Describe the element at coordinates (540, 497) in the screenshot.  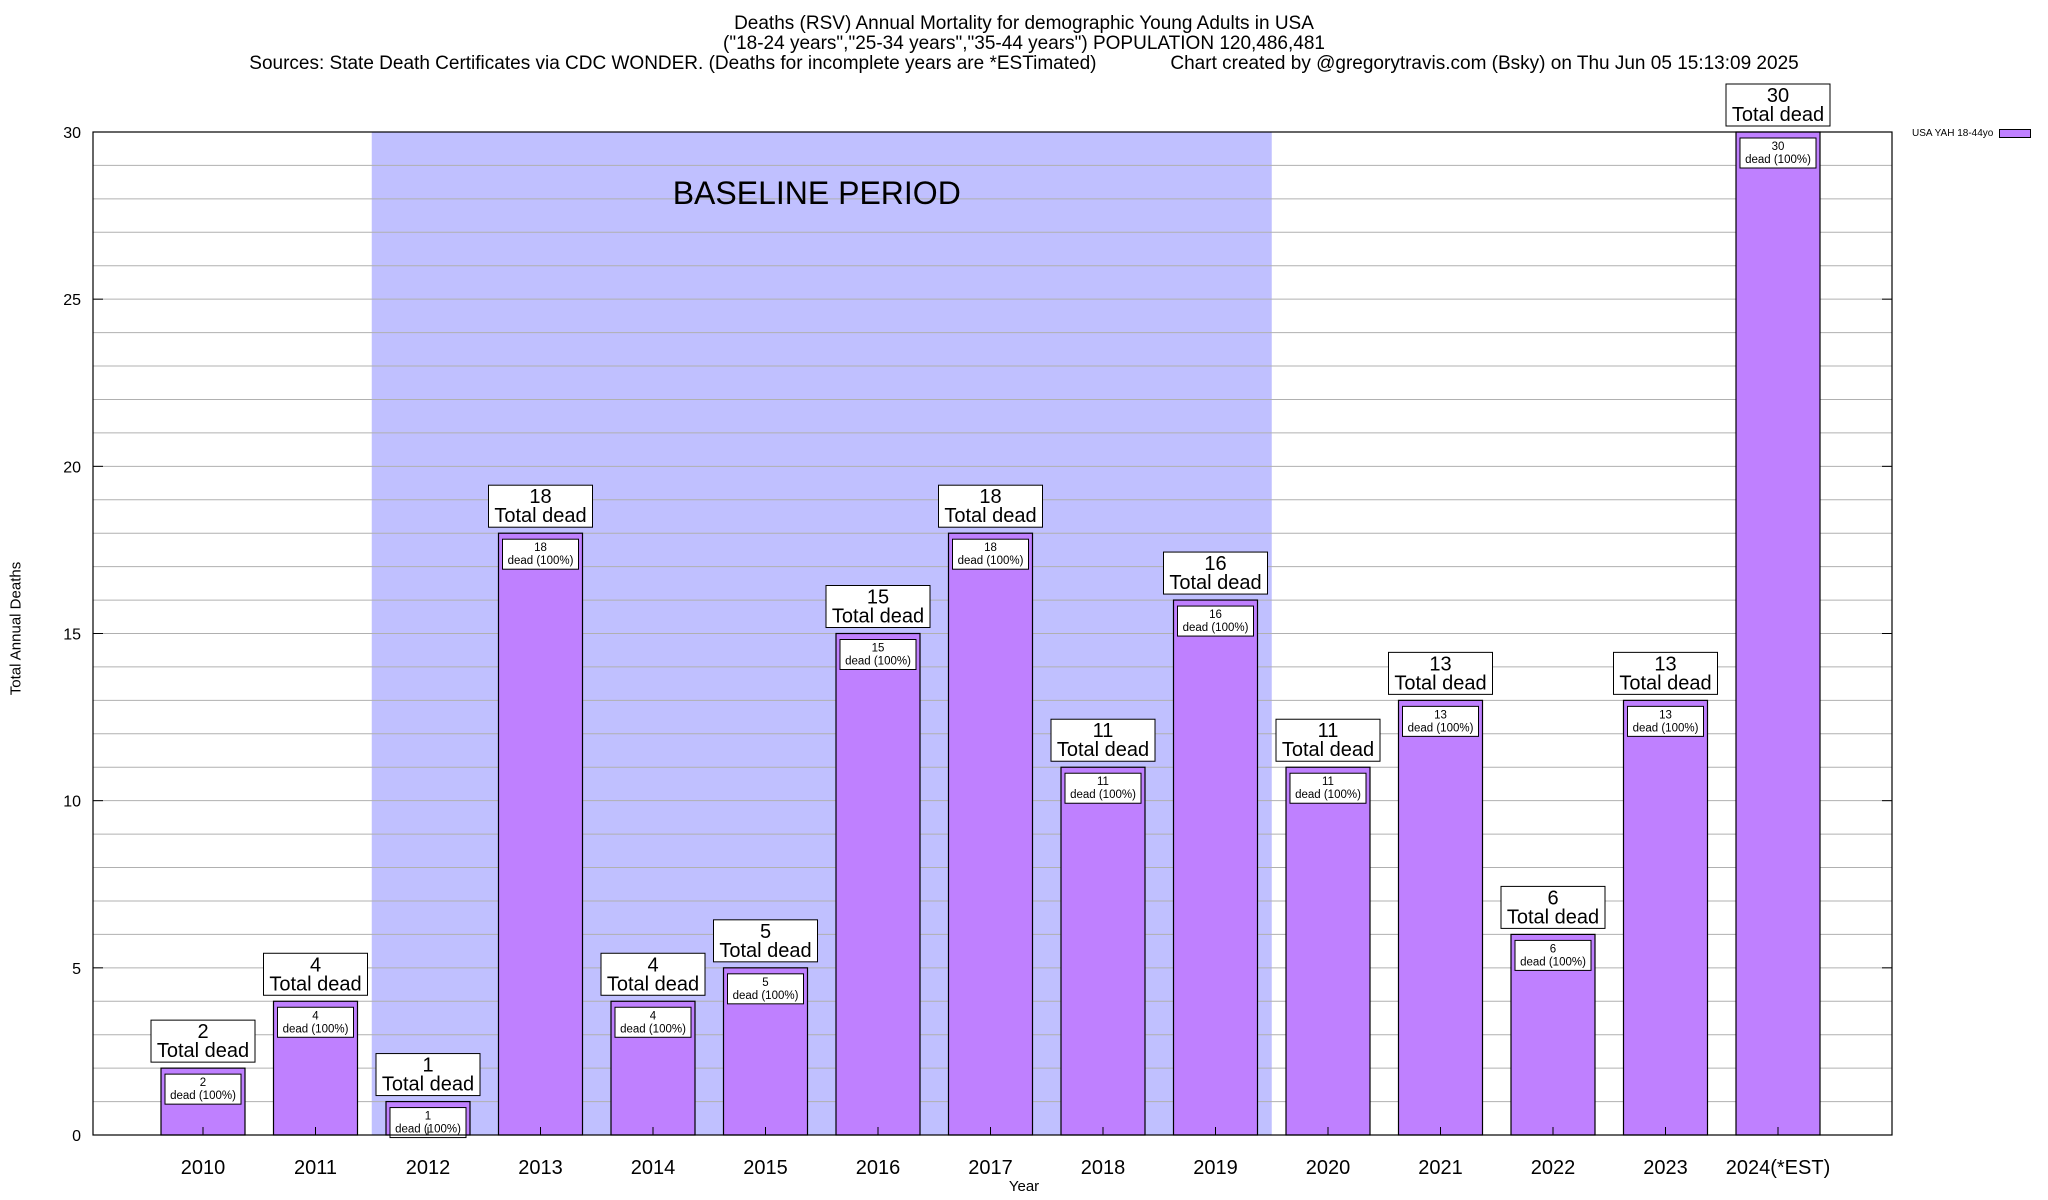
I see `bar-total-value-label: 18` at that location.